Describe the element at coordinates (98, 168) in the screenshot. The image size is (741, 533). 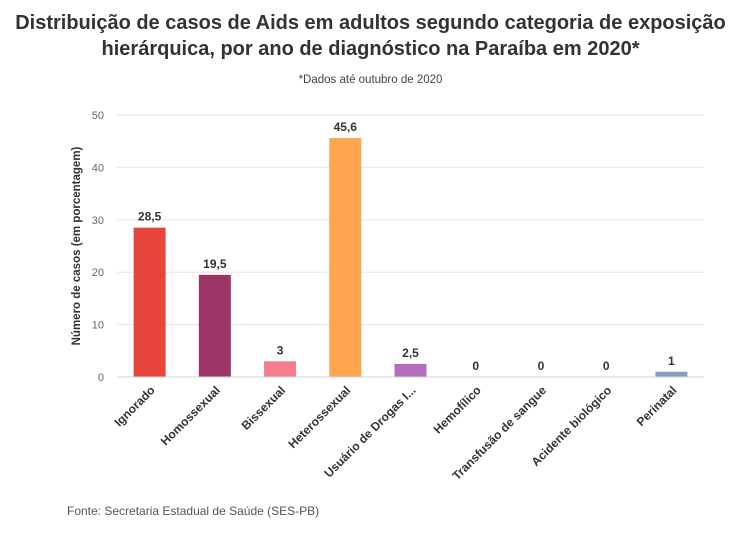
I see `y-tick-label: 40` at that location.